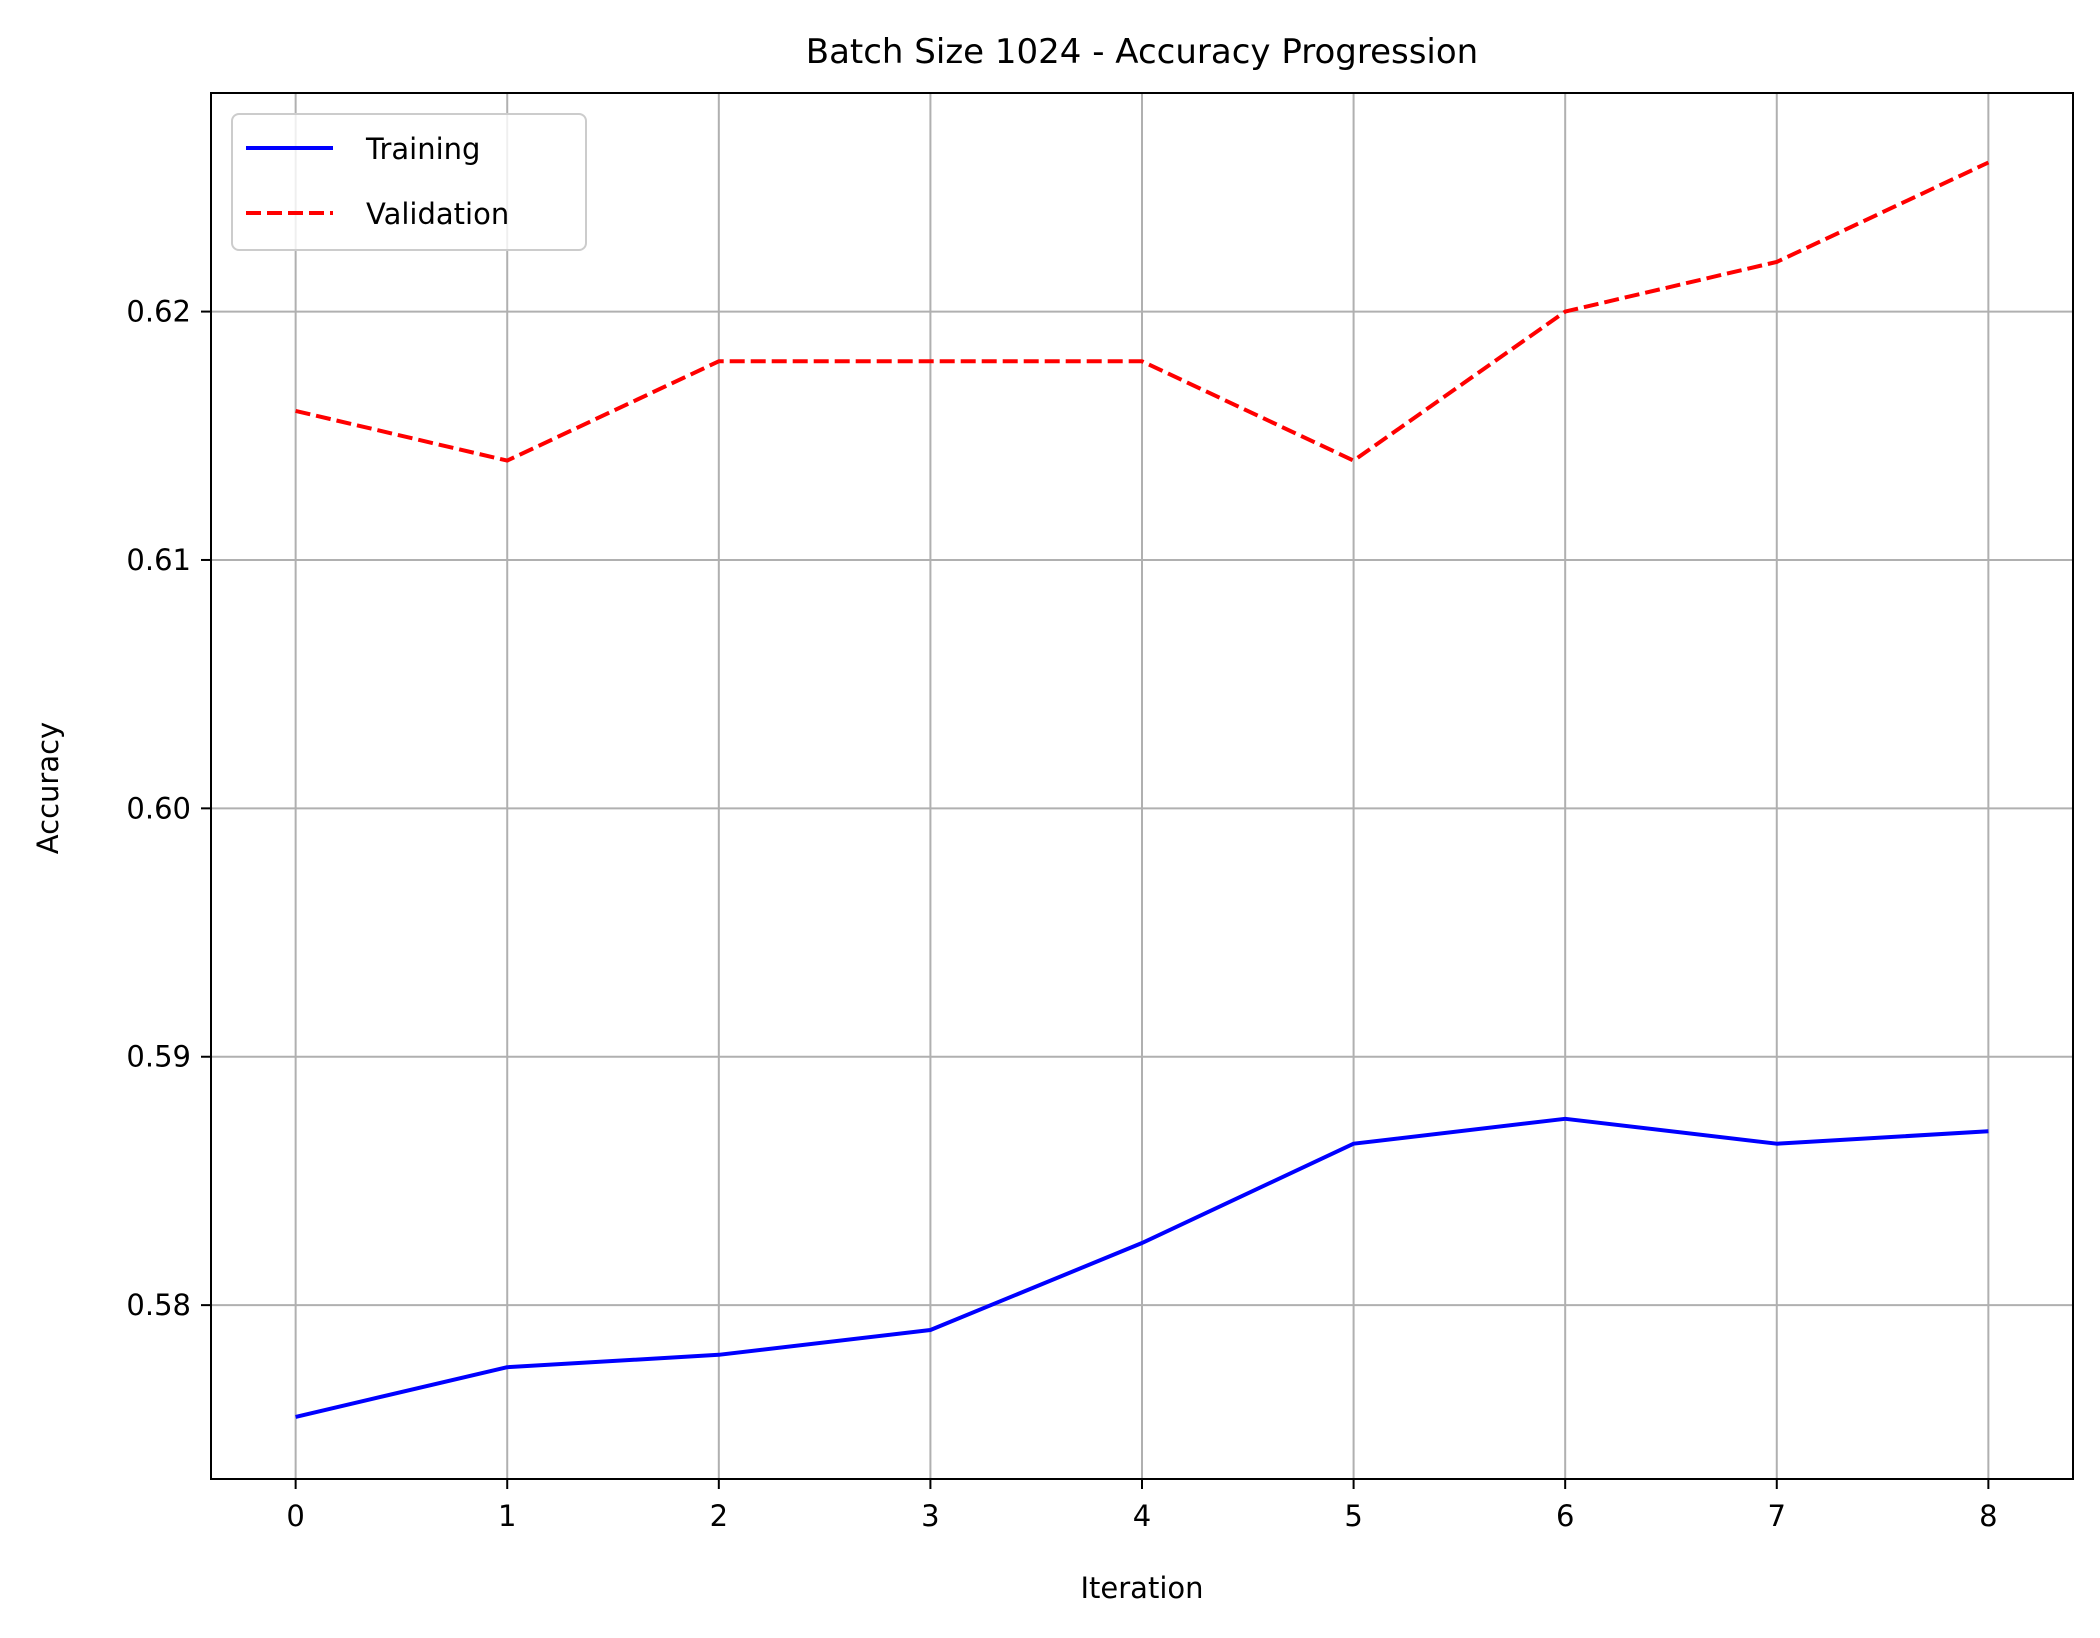 The height and width of the screenshot is (1638, 2100). What do you see at coordinates (930, 1516) in the screenshot?
I see `x-tick-label: 3` at bounding box center [930, 1516].